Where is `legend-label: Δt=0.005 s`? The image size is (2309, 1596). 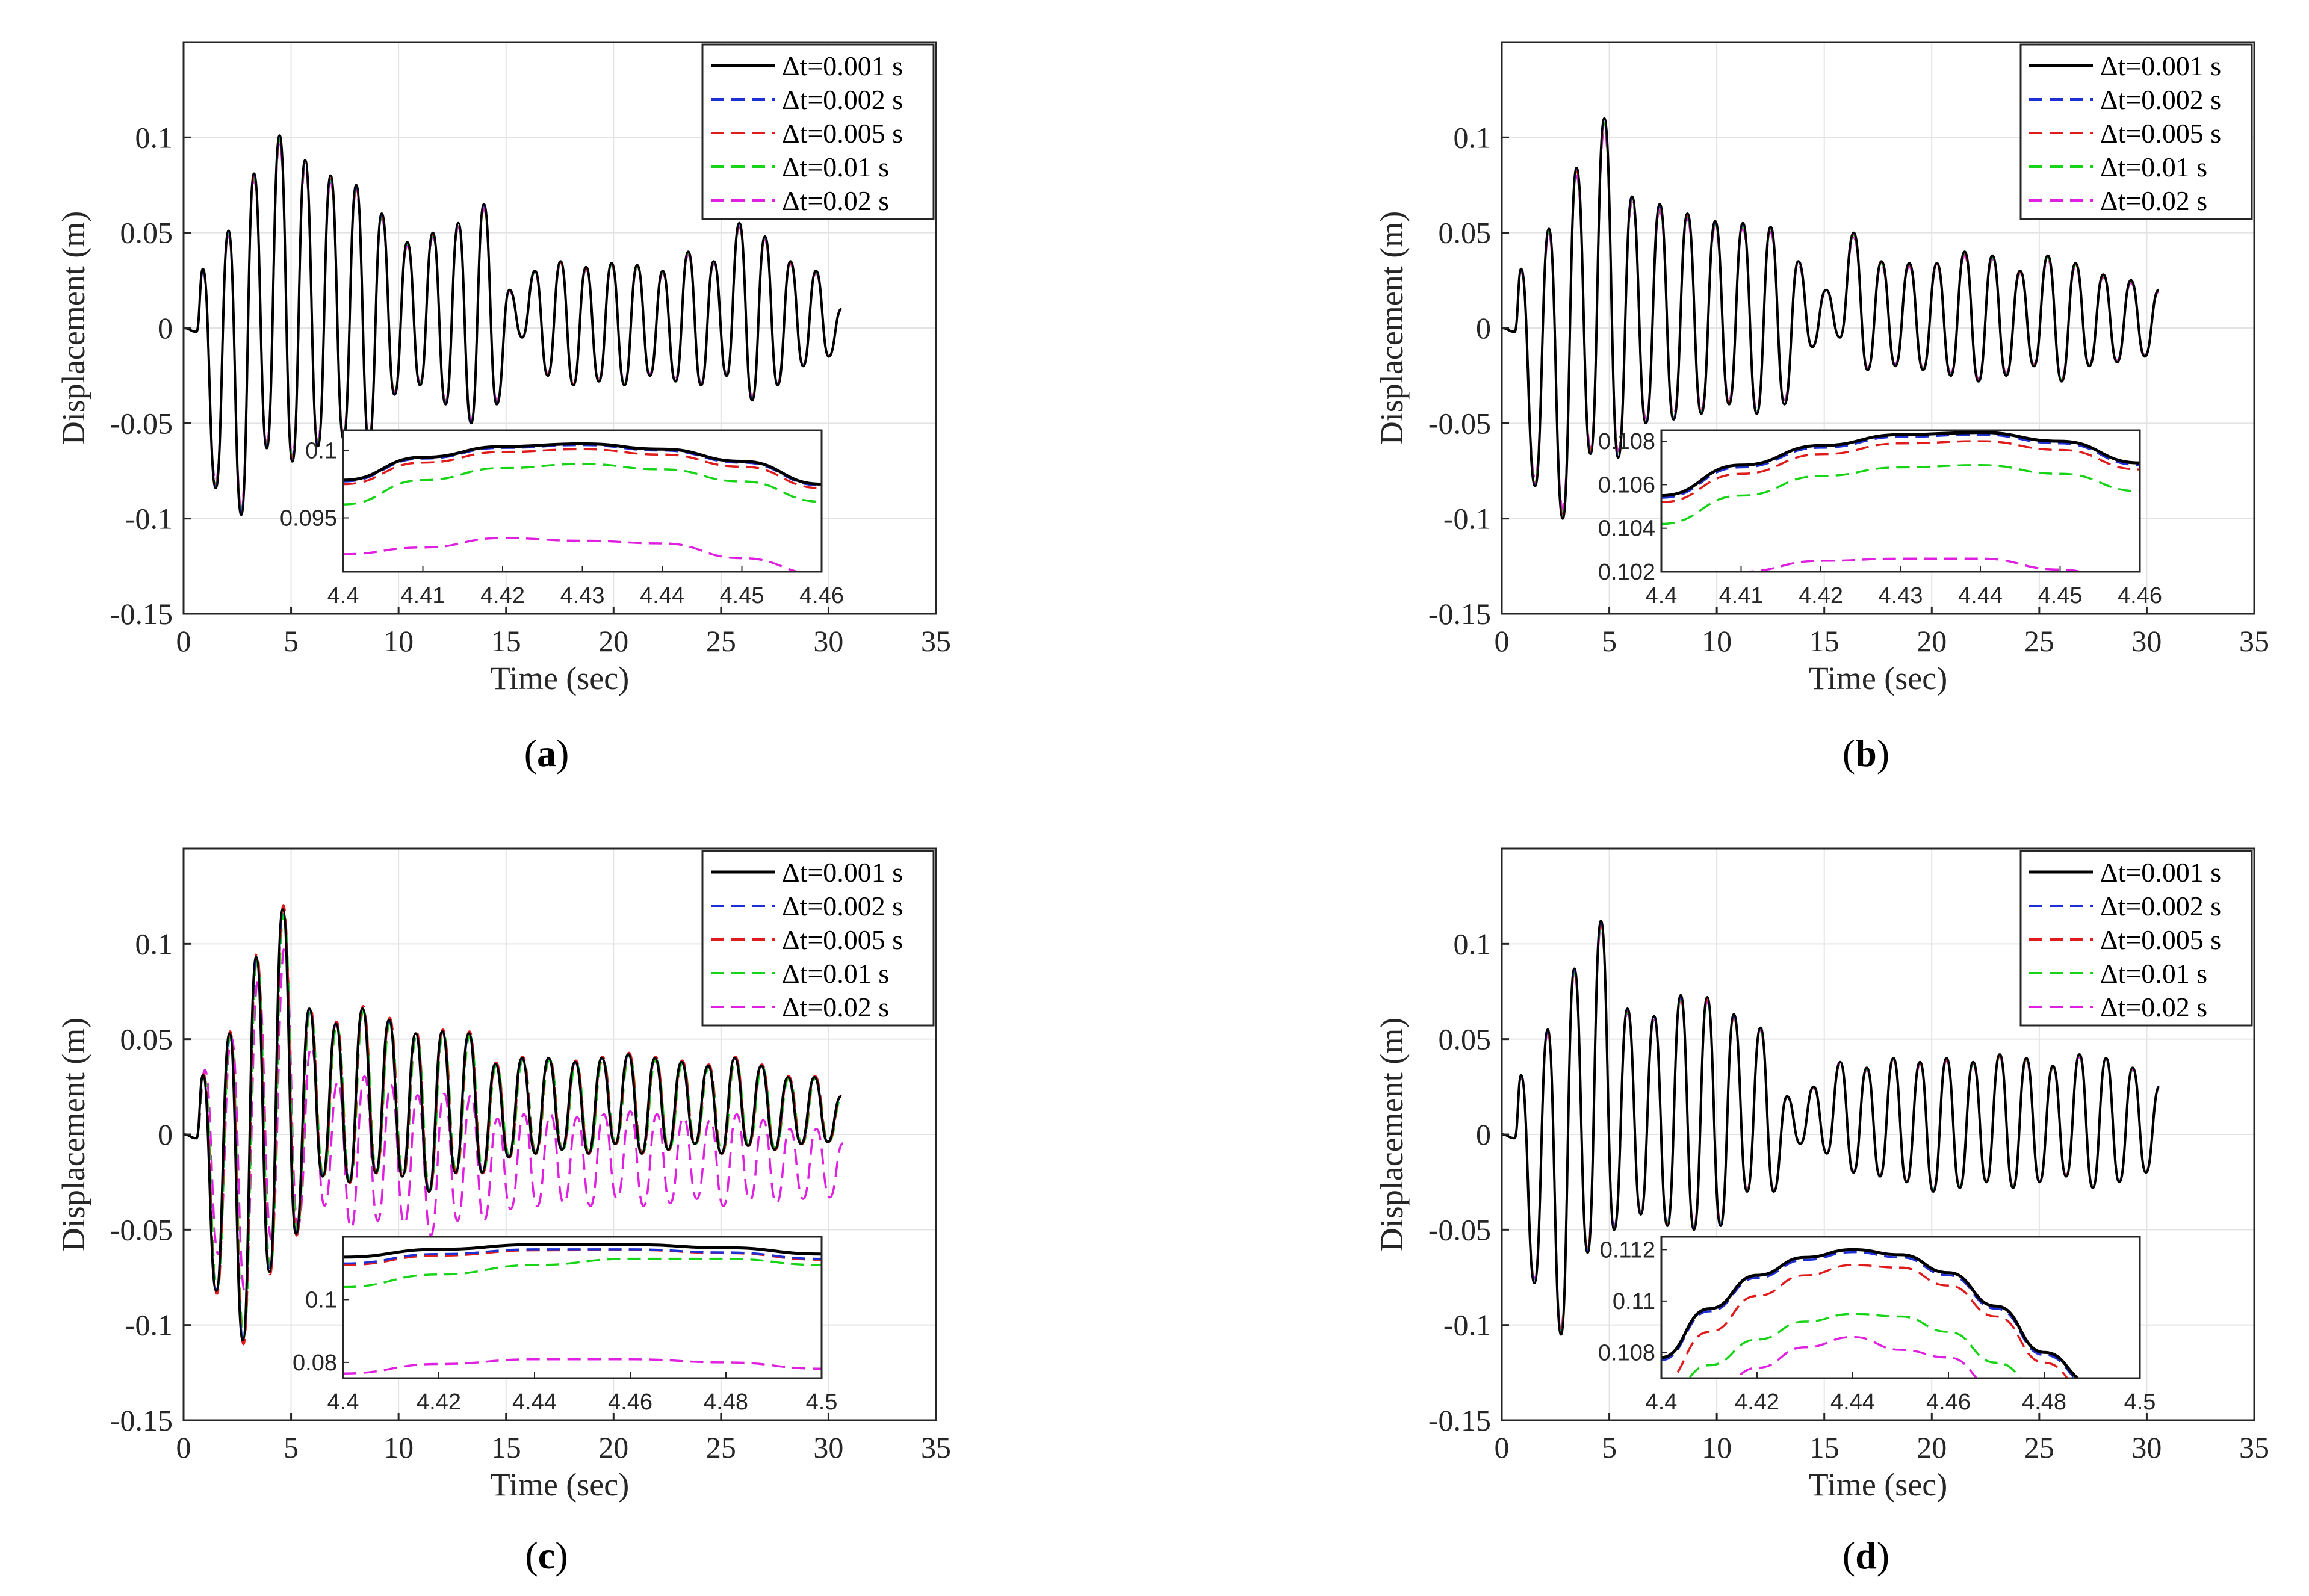
legend-label: Δt=0.005 s is located at coordinates (842, 133).